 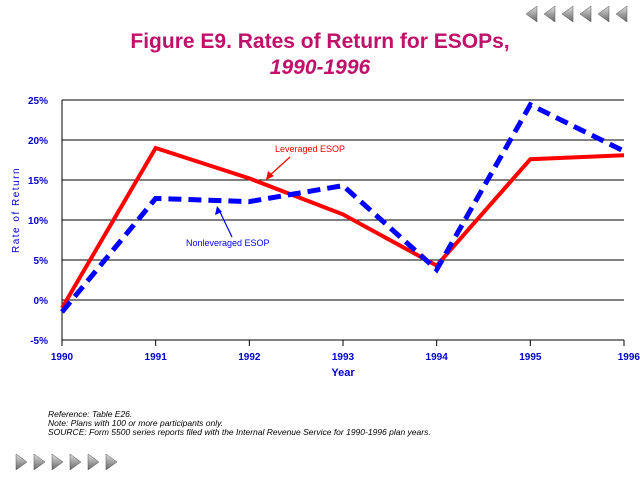 I want to click on x-tick-label: 1993, so click(x=343, y=357).